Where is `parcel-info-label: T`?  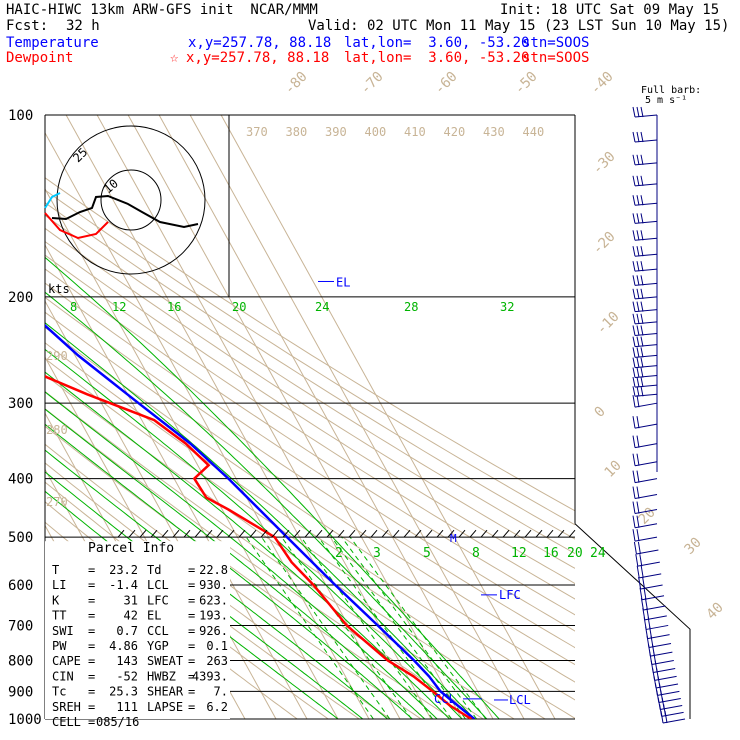 parcel-info-label: T is located at coordinates (55, 570).